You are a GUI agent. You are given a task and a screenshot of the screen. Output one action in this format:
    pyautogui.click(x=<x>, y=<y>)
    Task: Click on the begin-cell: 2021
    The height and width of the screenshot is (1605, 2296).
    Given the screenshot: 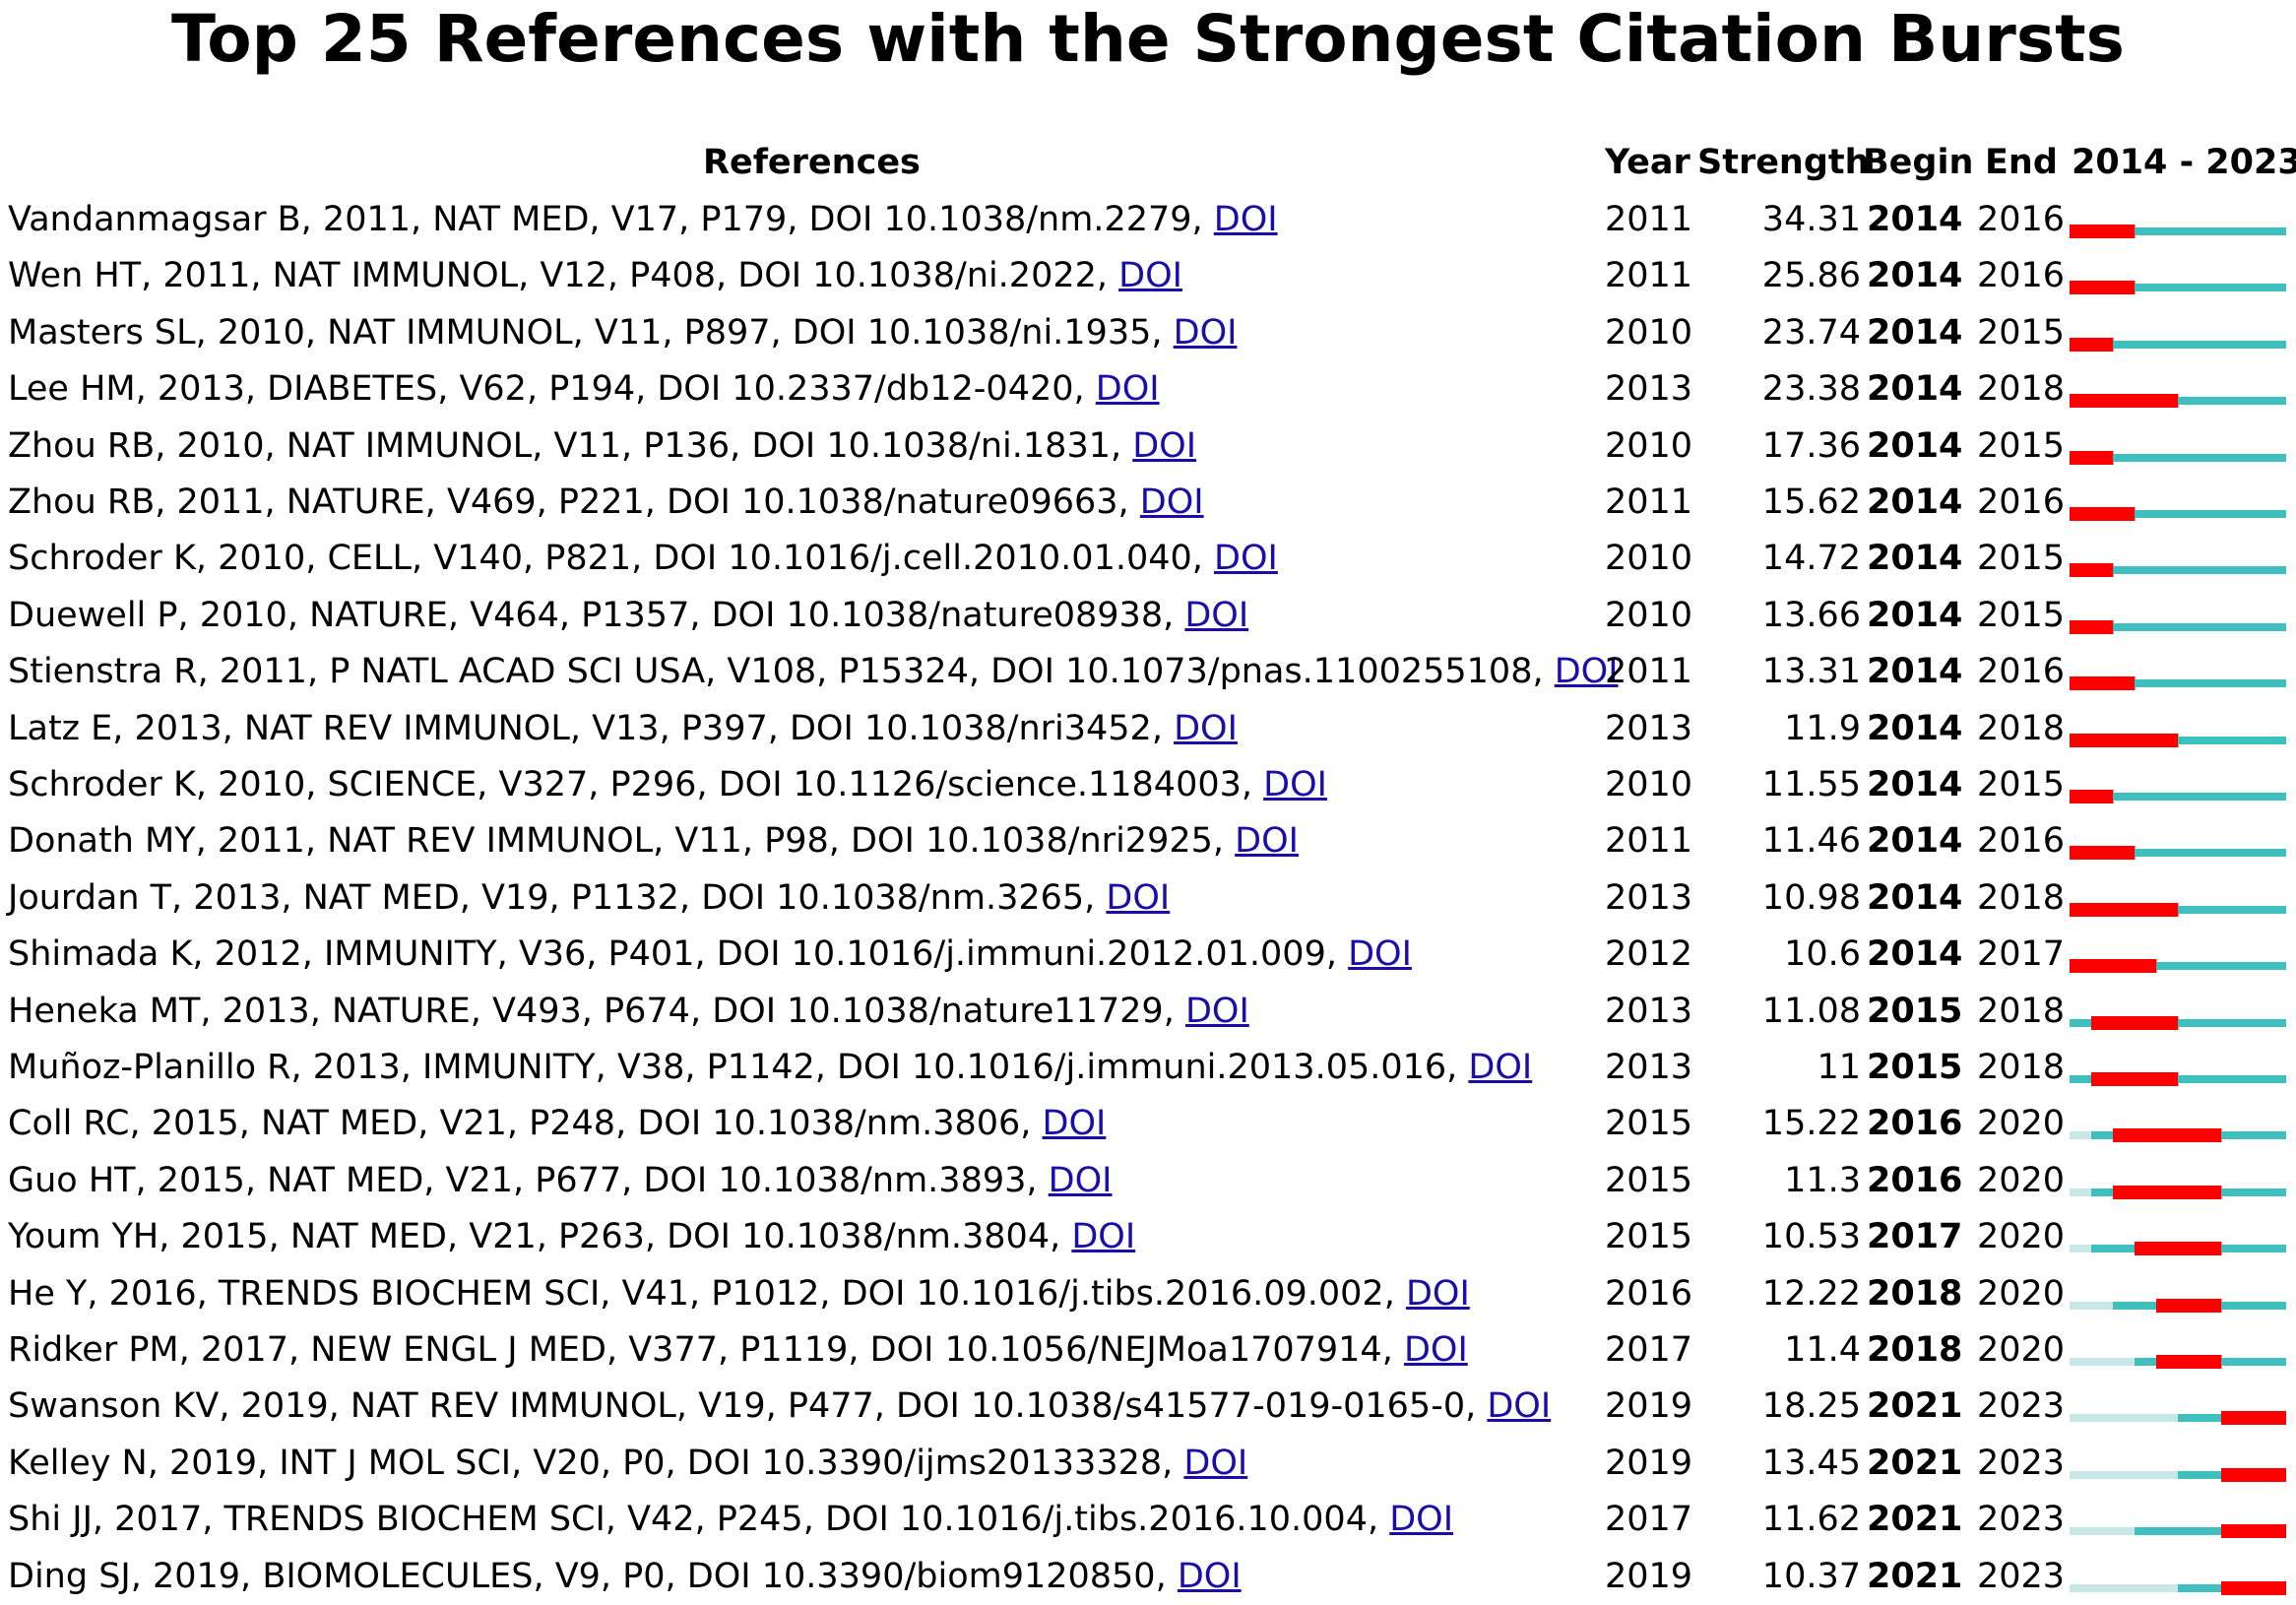 What is the action you would take?
    pyautogui.click(x=1915, y=1406)
    